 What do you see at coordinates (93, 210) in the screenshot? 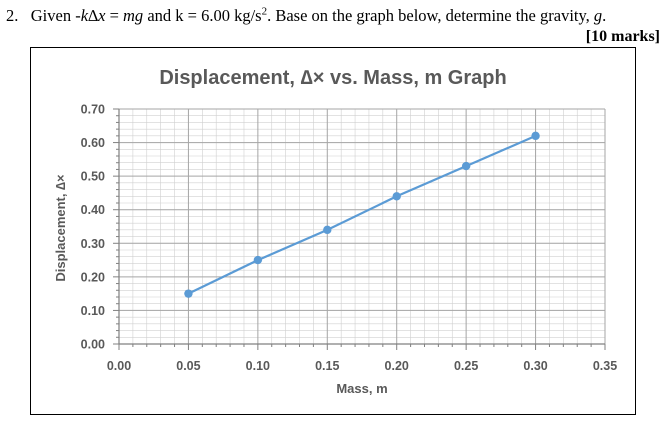
I see `y-tick-label: 0.40` at bounding box center [93, 210].